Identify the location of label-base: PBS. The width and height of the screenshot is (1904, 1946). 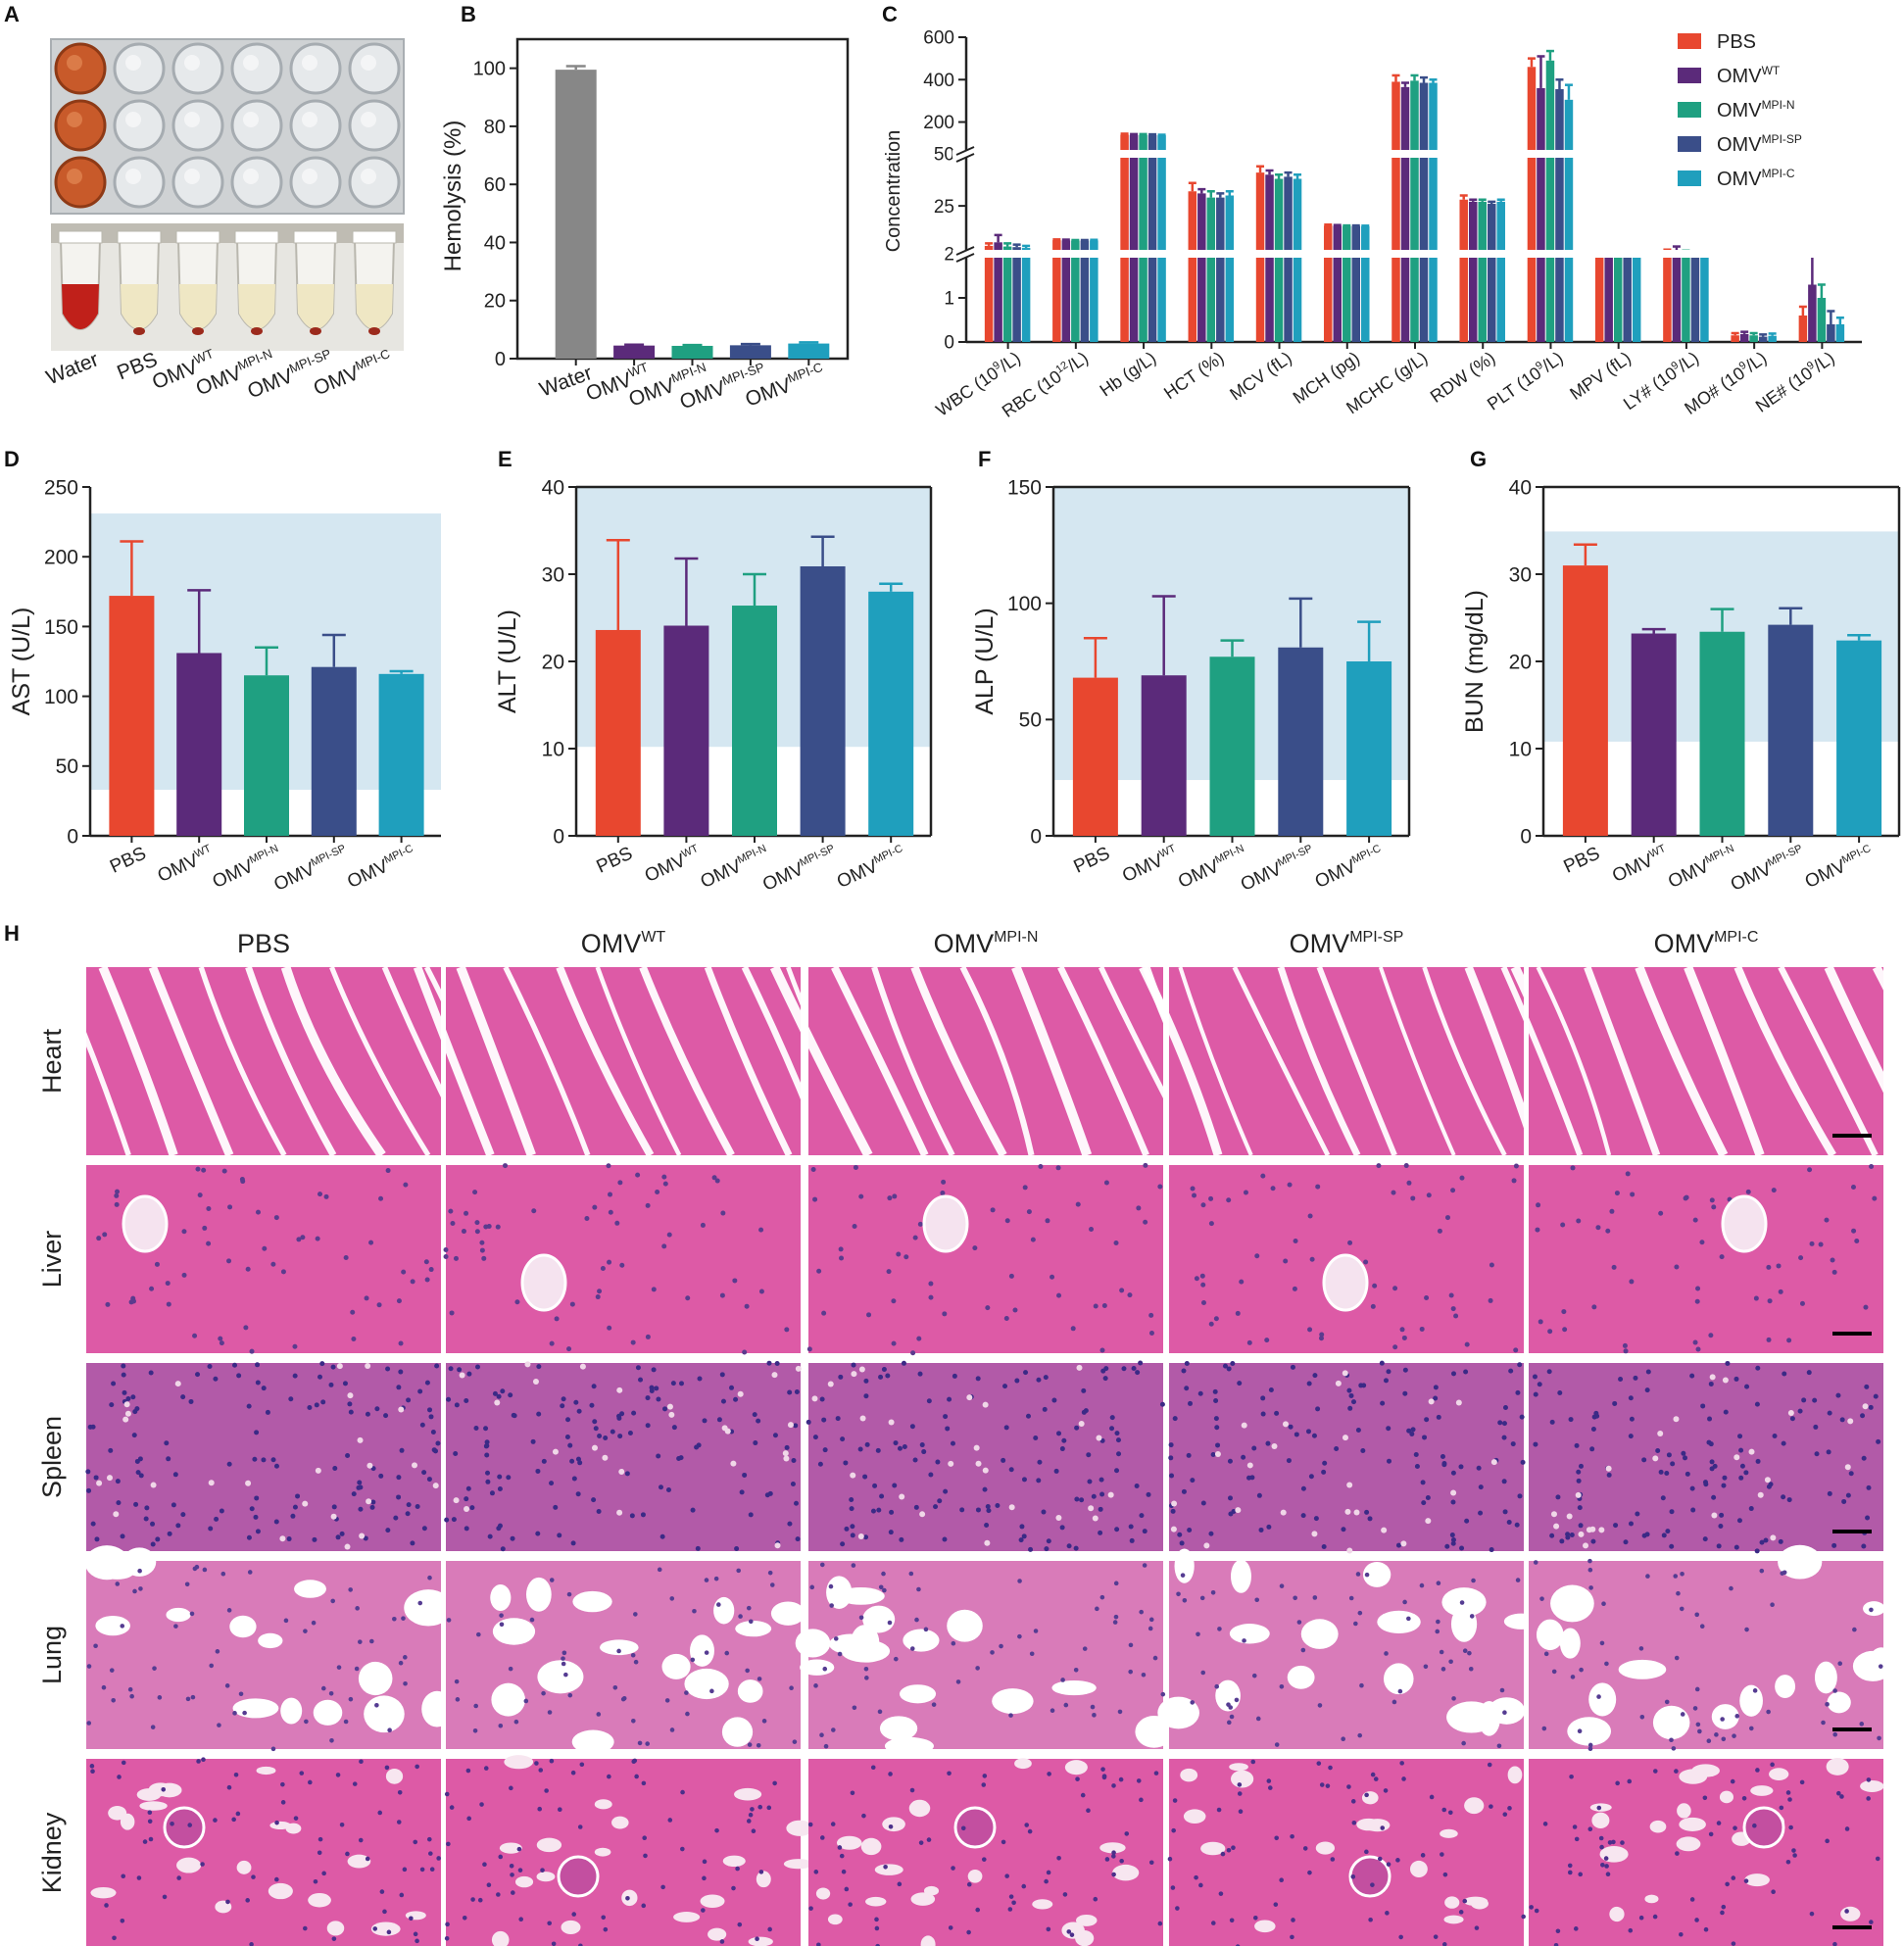
(1736, 42).